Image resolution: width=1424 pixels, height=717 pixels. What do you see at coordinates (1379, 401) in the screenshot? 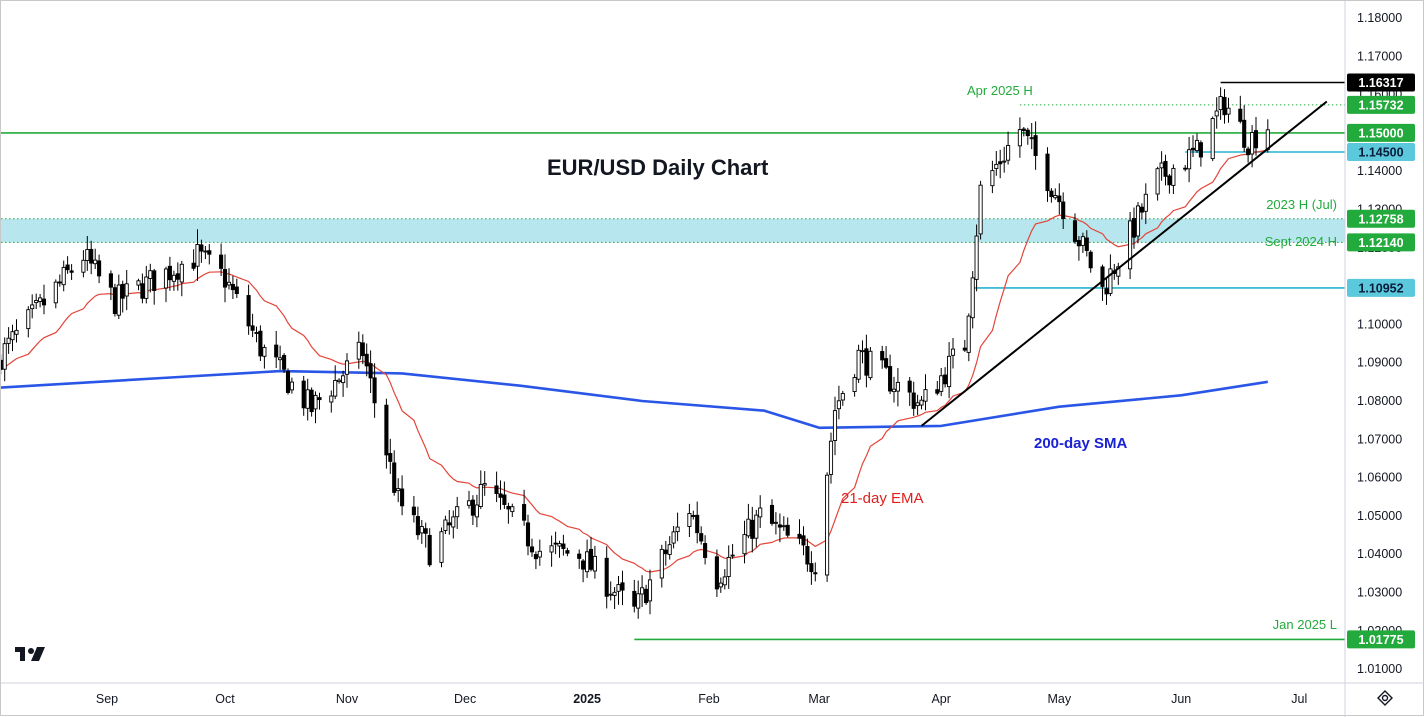
I see `y-tick-label: 1.08000` at bounding box center [1379, 401].